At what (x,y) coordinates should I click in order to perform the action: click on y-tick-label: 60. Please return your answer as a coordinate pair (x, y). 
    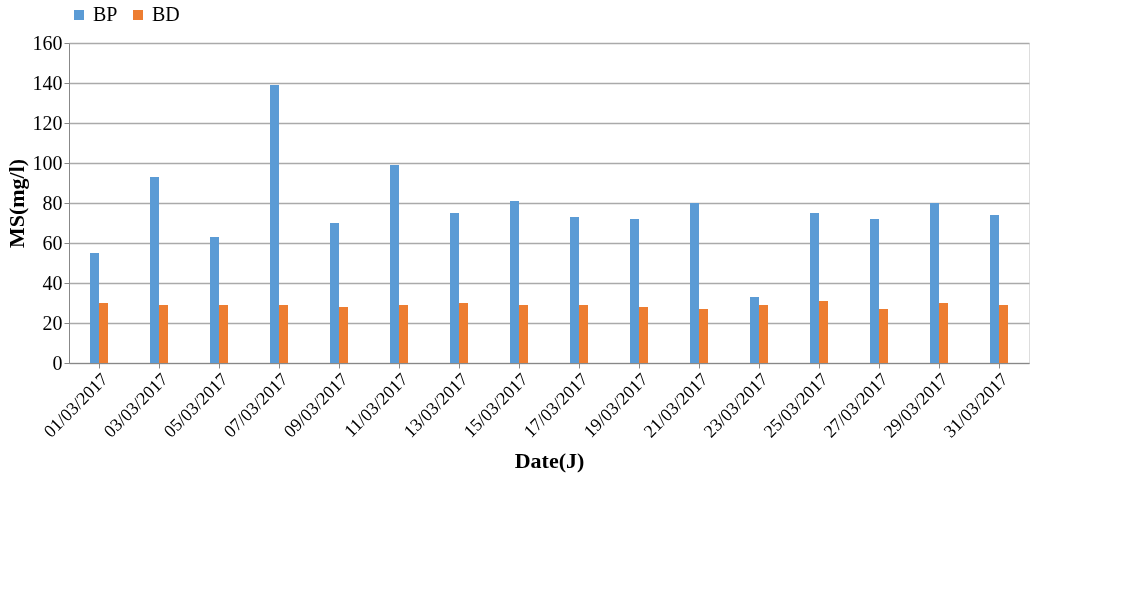
    Looking at the image, I should click on (52, 242).